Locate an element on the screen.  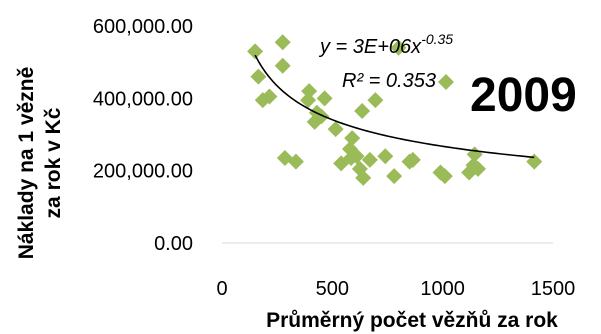
trendline-equation: y = 3E+06x-0.35 is located at coordinates (385, 44).